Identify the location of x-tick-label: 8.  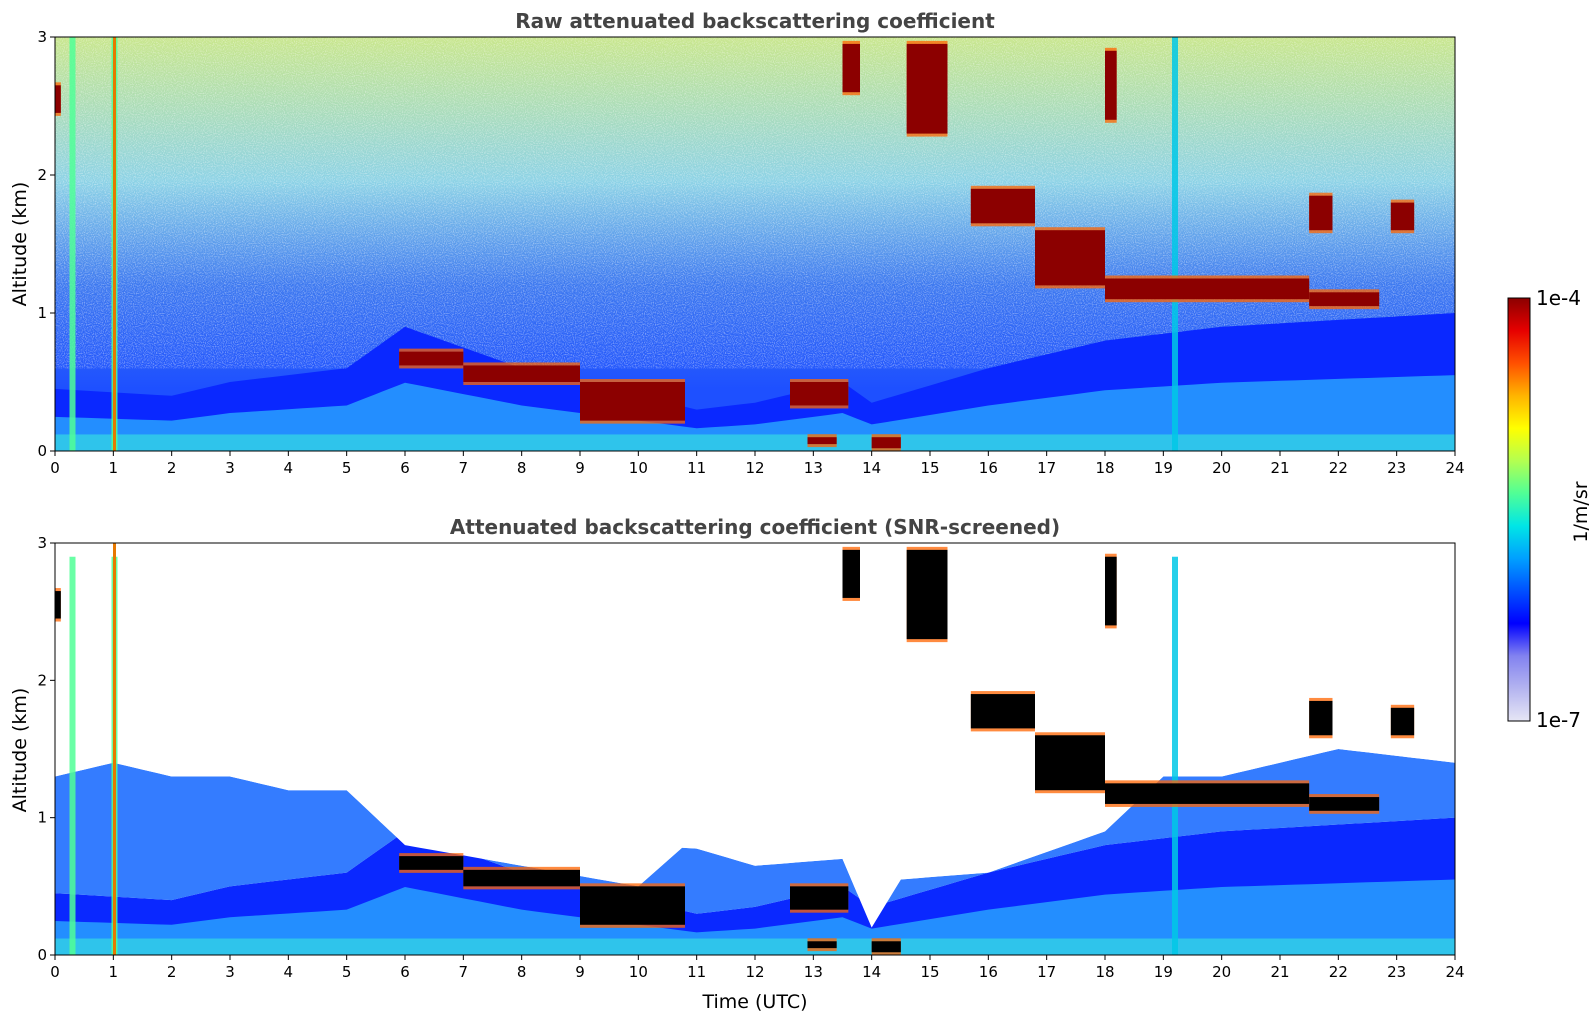
(522, 468).